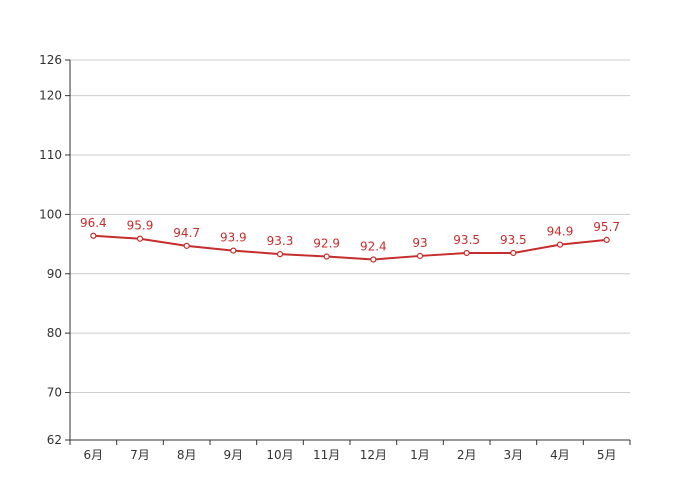  What do you see at coordinates (280, 241) in the screenshot?
I see `data-label: 93.3` at bounding box center [280, 241].